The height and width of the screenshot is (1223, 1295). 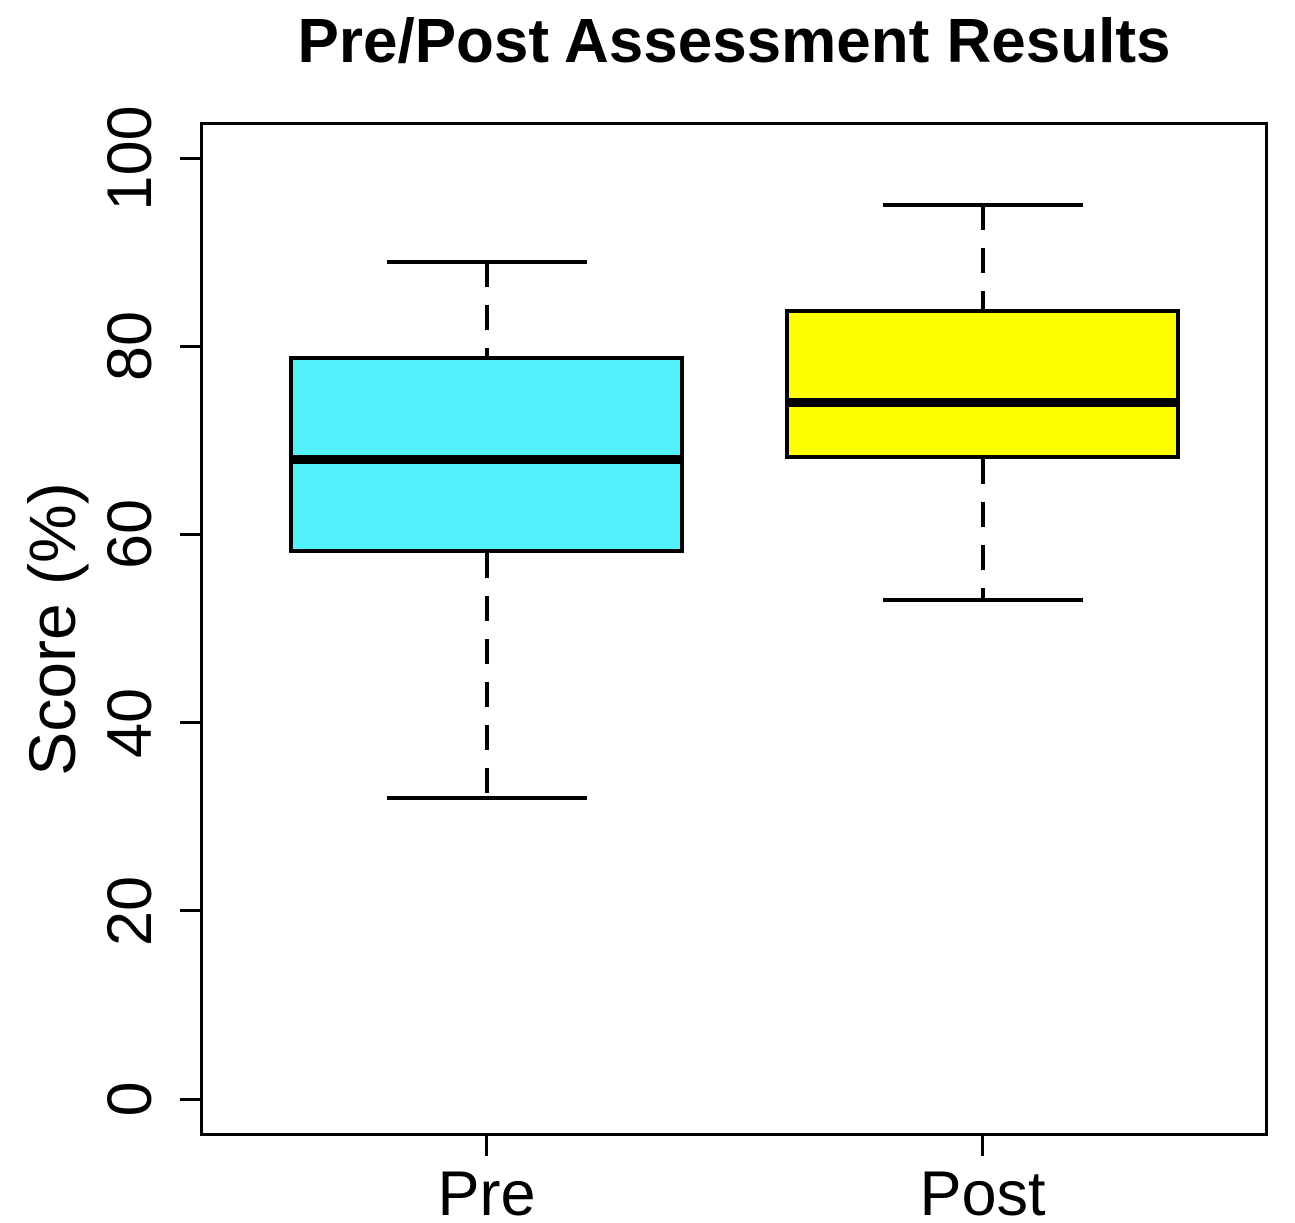 I want to click on iqr-box-pre, so click(x=487, y=454).